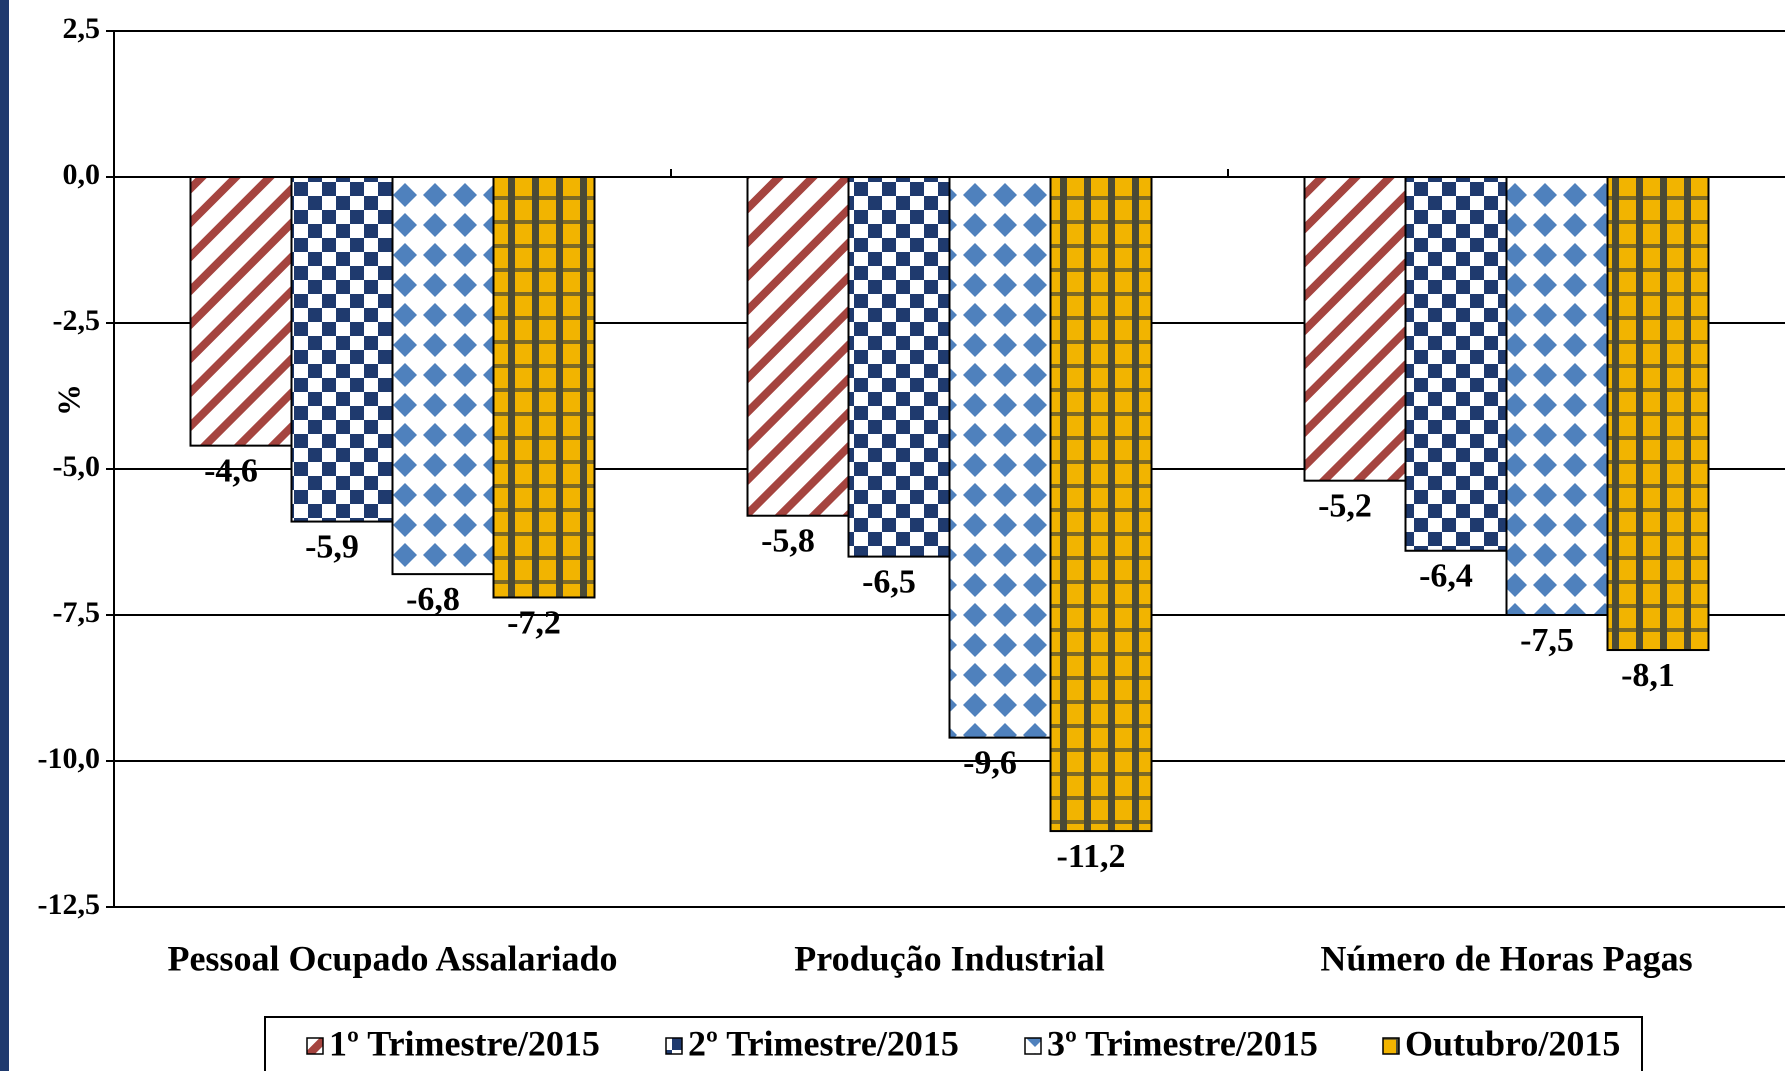 This screenshot has height=1071, width=1785. Describe the element at coordinates (77, 466) in the screenshot. I see `y-tick-label: -5,0` at that location.